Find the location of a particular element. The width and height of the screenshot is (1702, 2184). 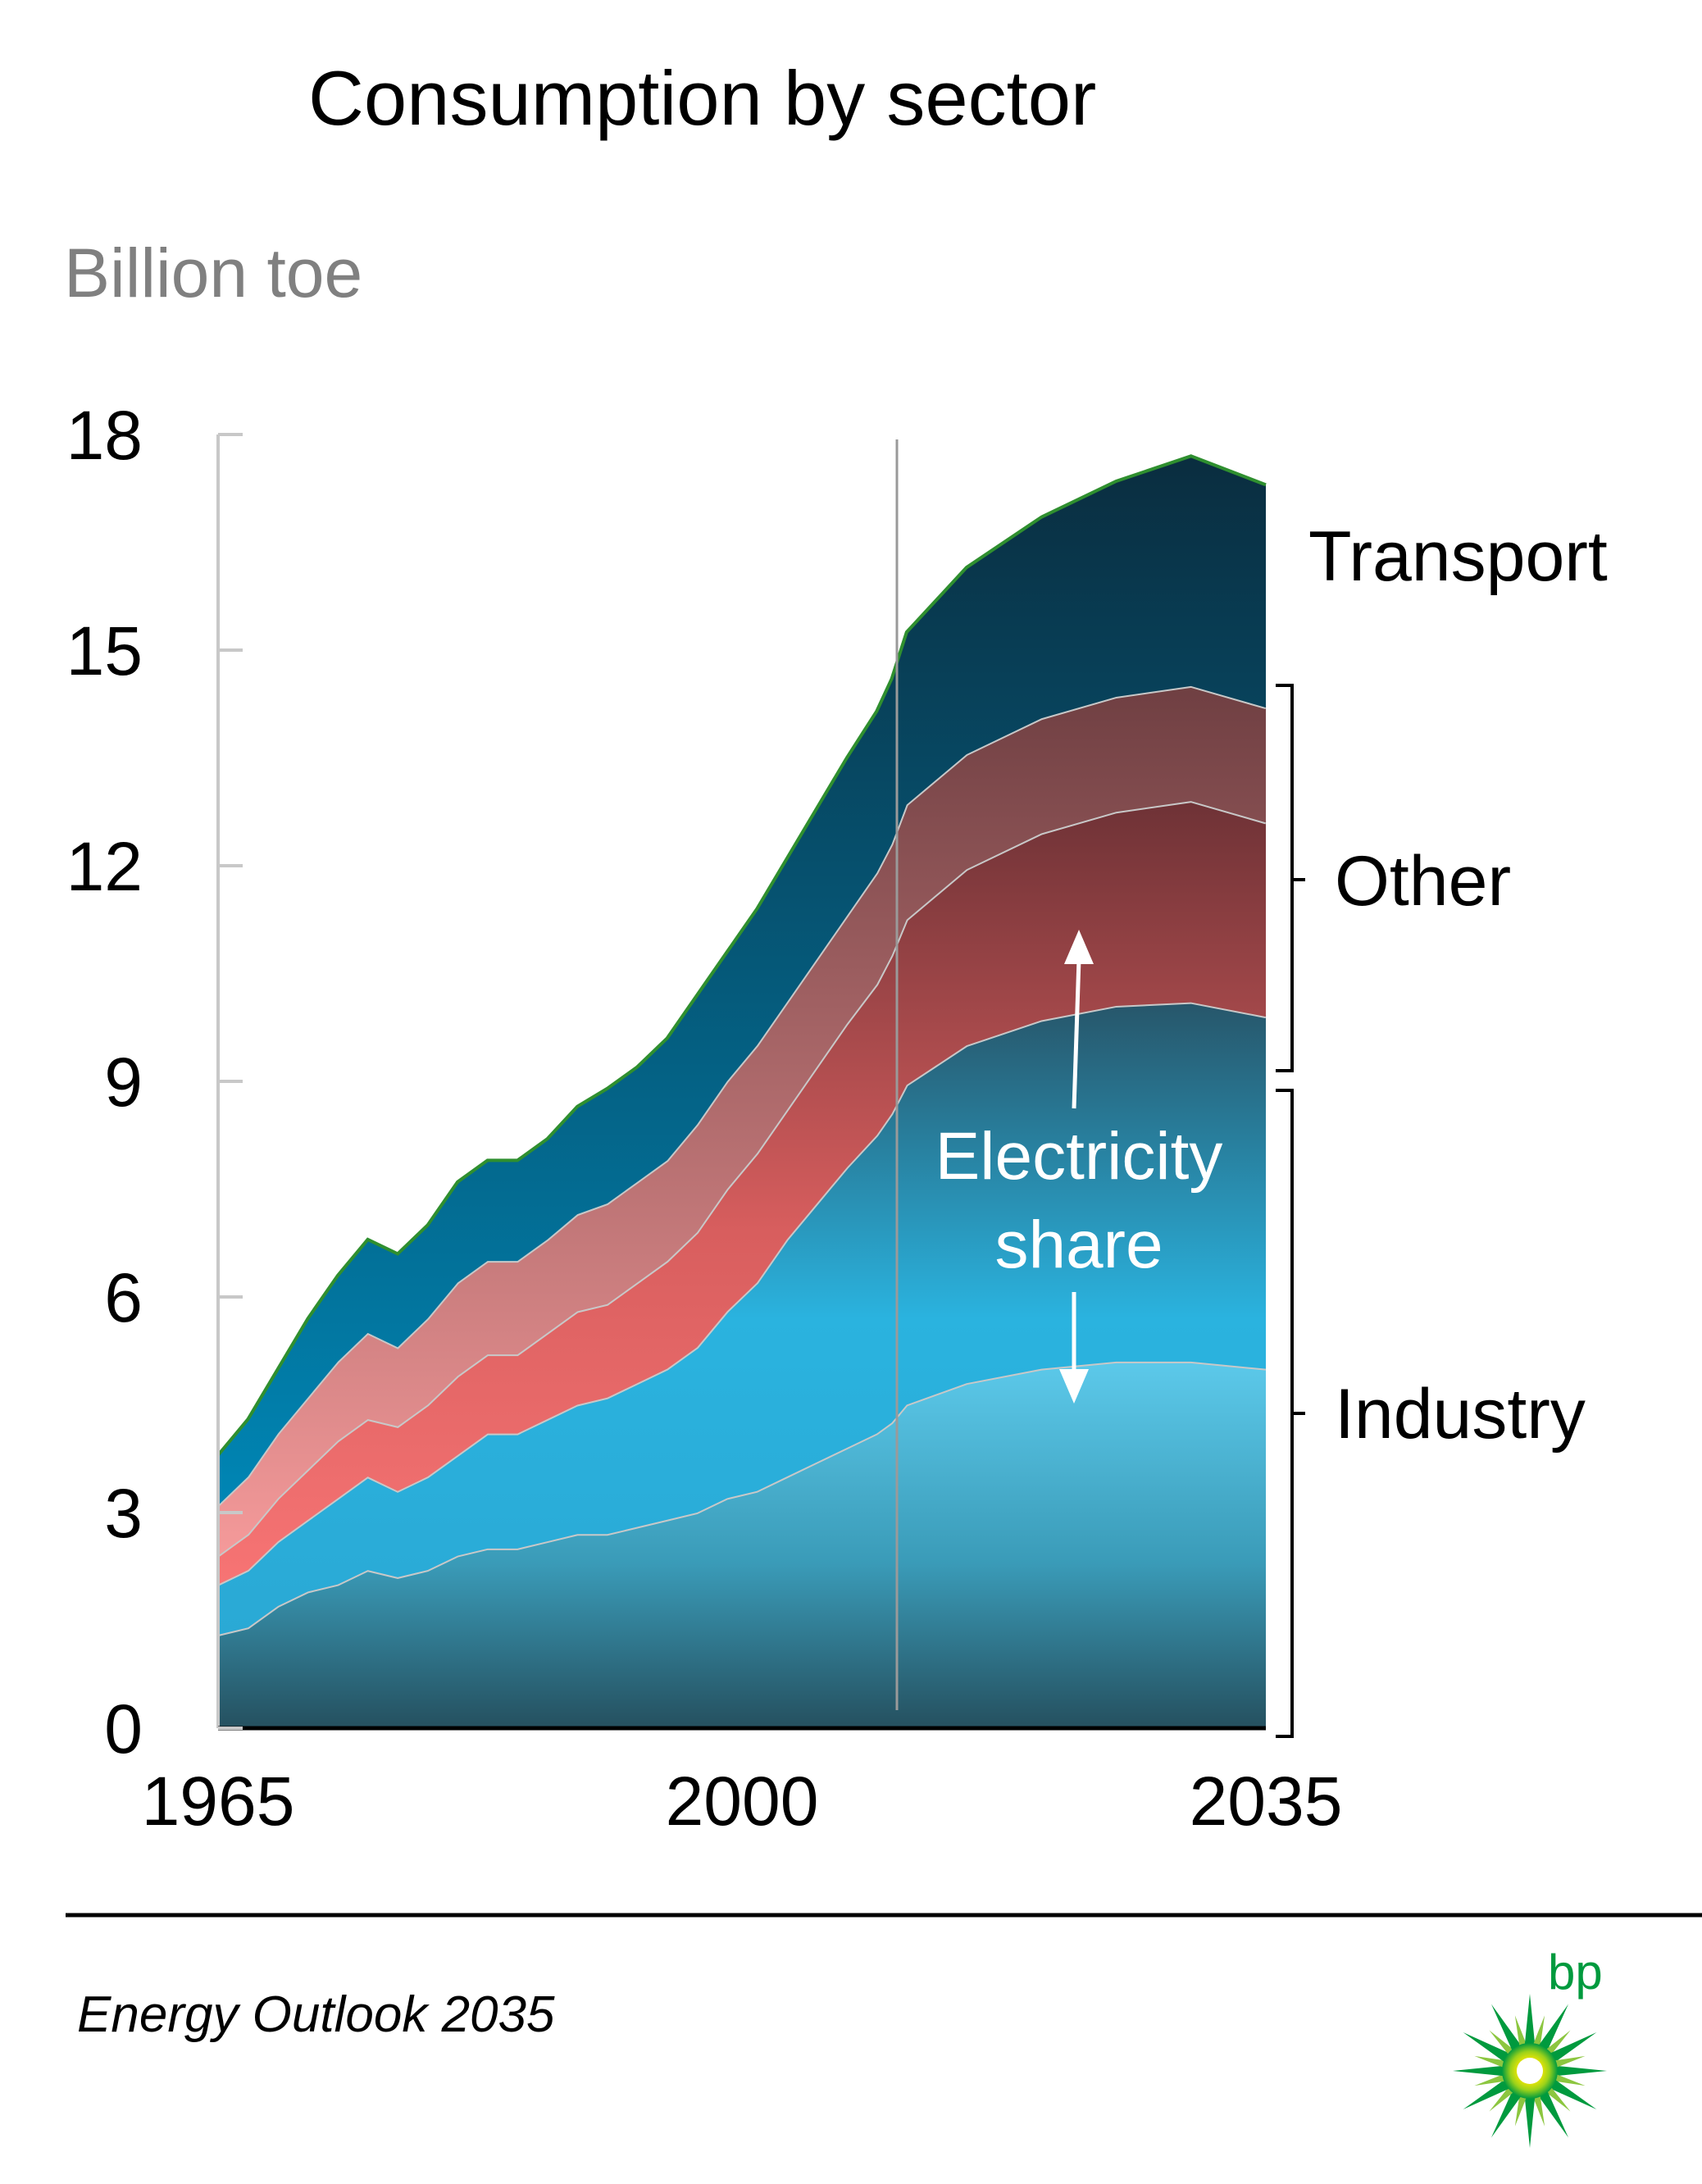

y-tick-label-12: 12 is located at coordinates (104, 867).